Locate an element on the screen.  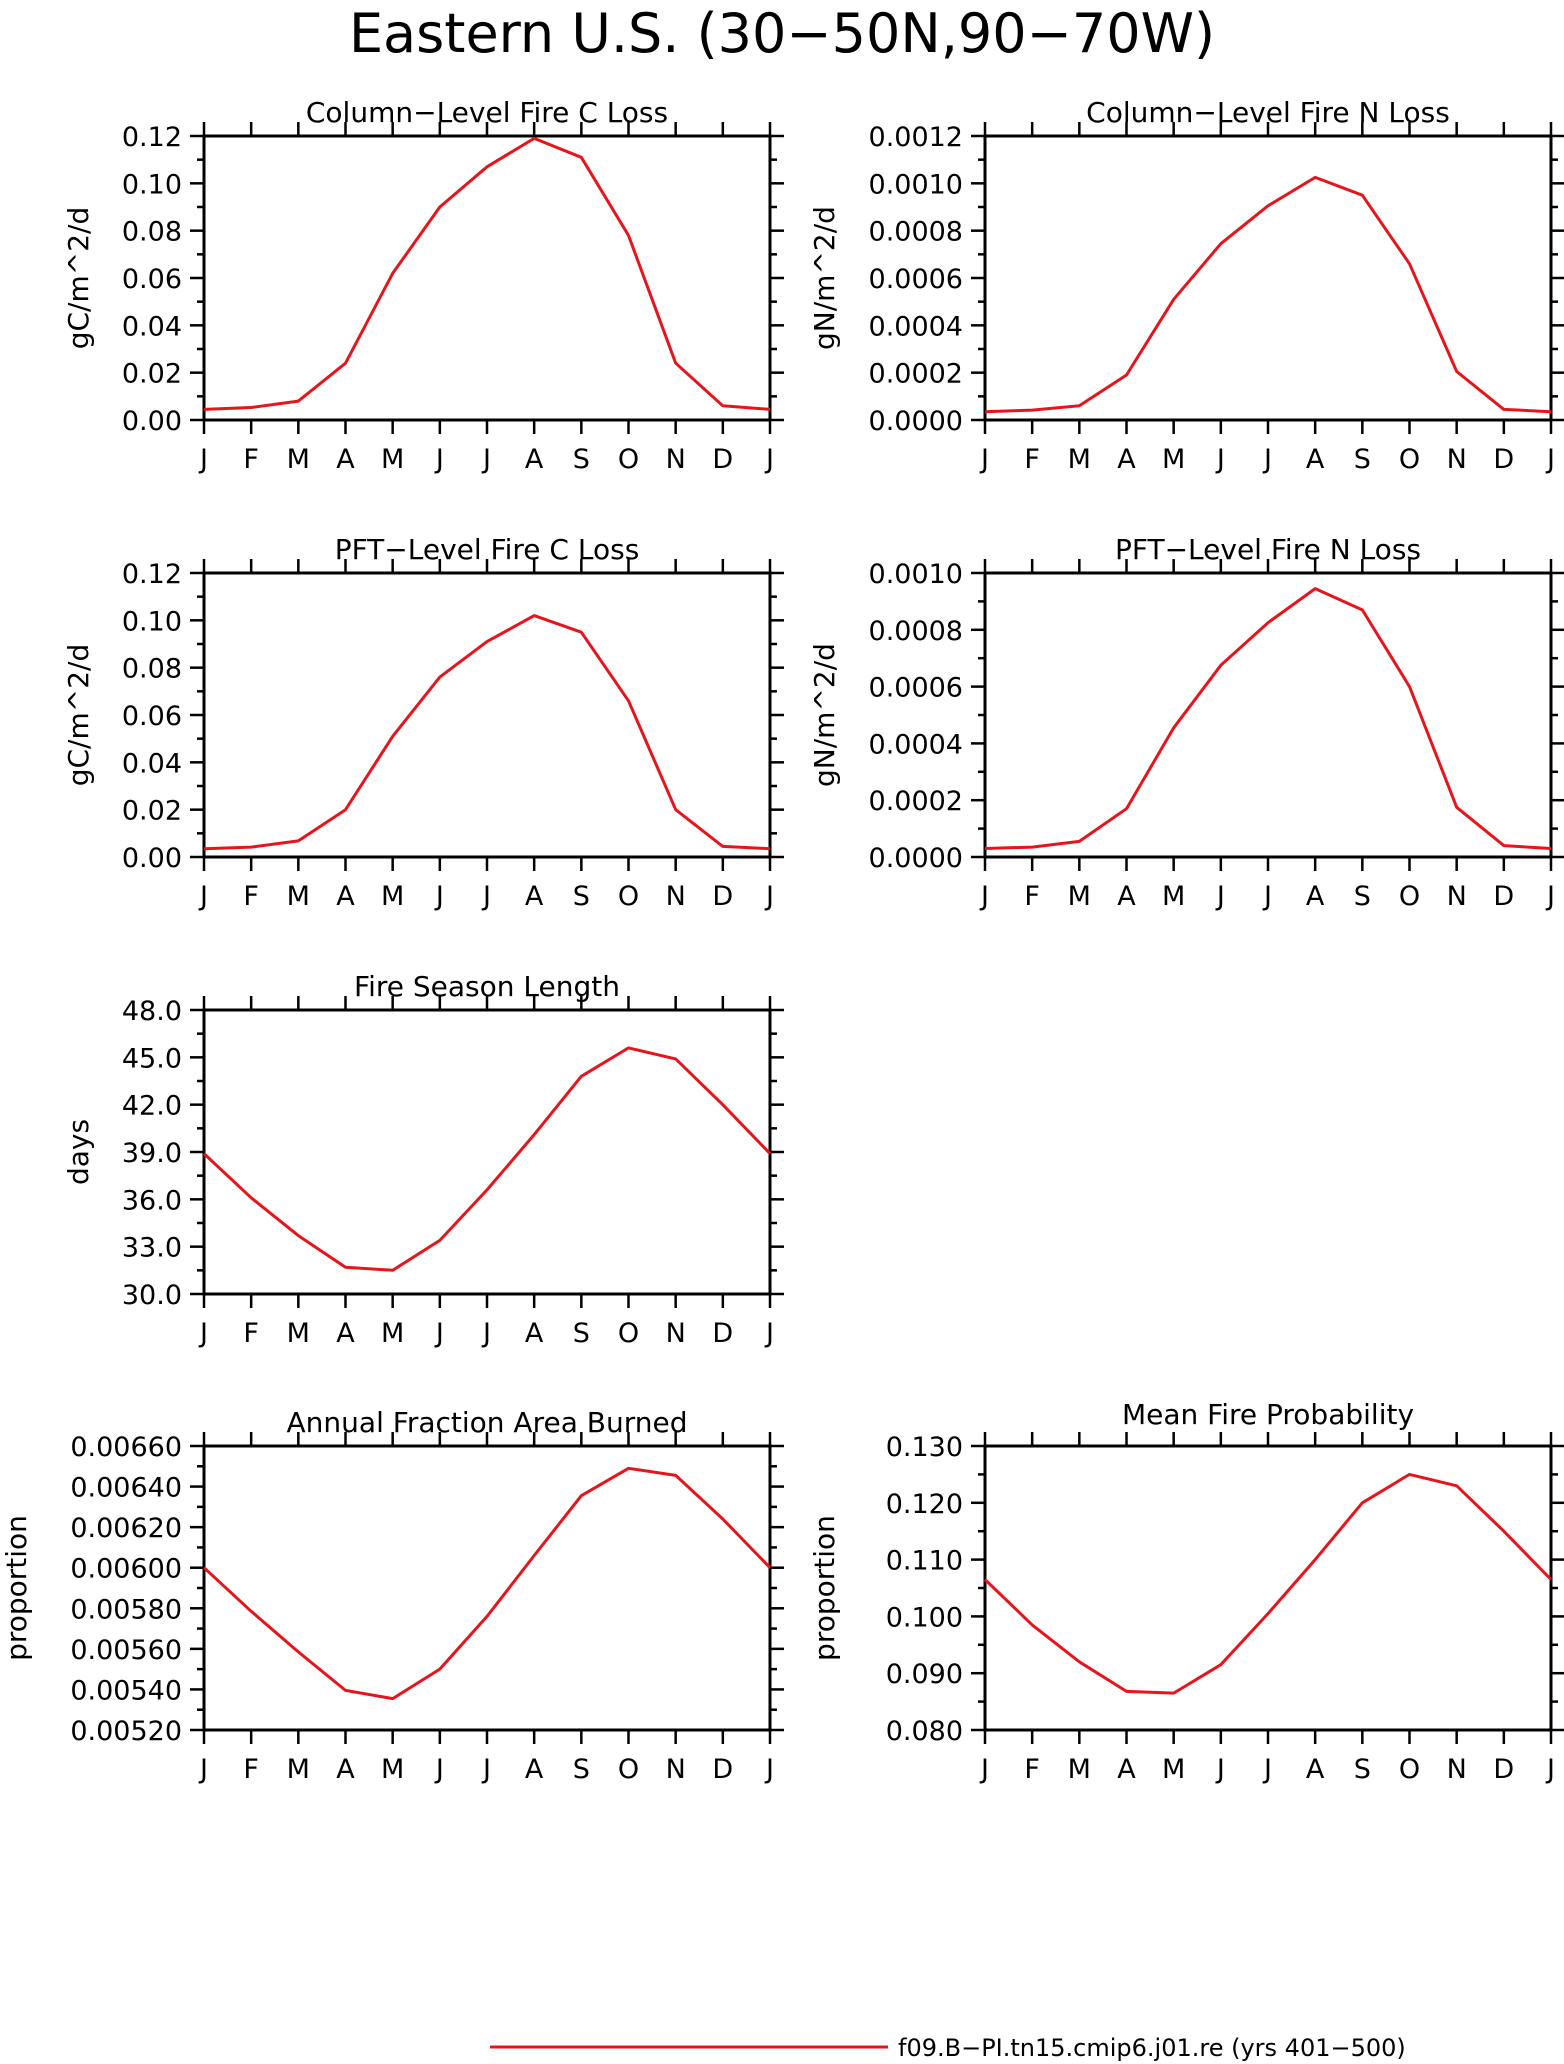
panel-title: Column−Level Fire C Loss is located at coordinates (487, 112).